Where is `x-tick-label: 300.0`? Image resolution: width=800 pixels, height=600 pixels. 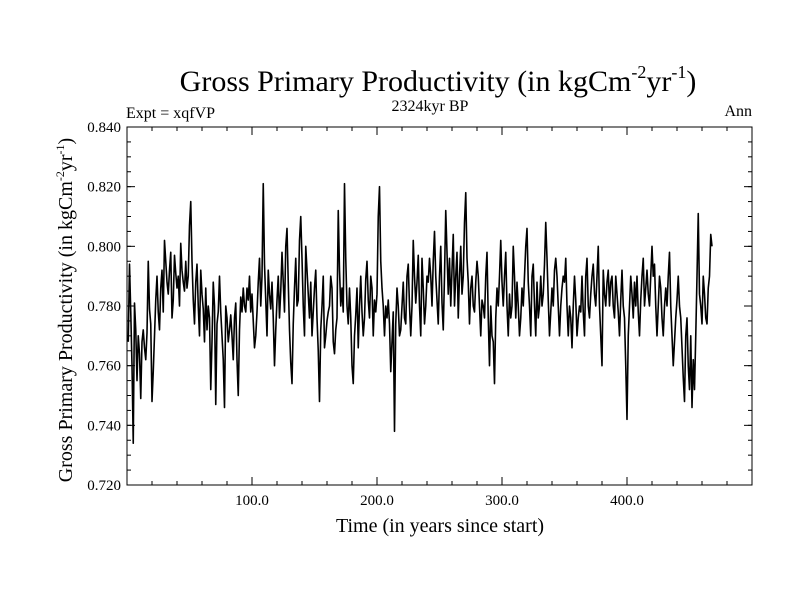 x-tick-label: 300.0 is located at coordinates (502, 501).